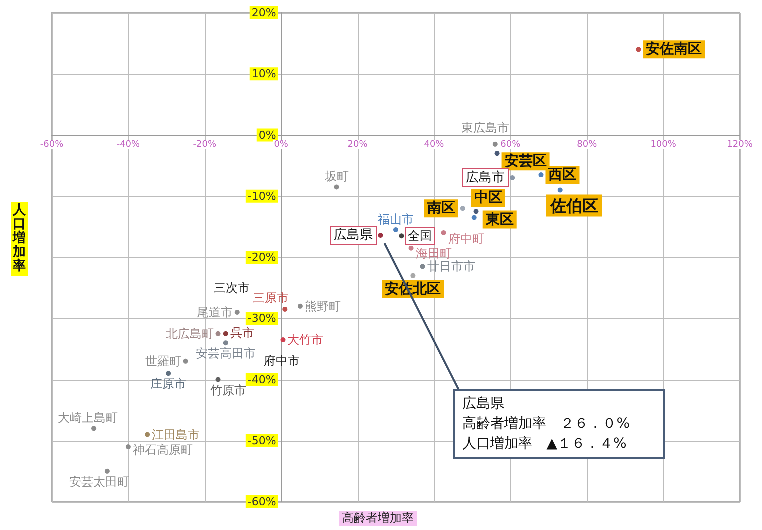  Describe the element at coordinates (232, 288) in the screenshot. I see `annotation: 三次市` at that location.